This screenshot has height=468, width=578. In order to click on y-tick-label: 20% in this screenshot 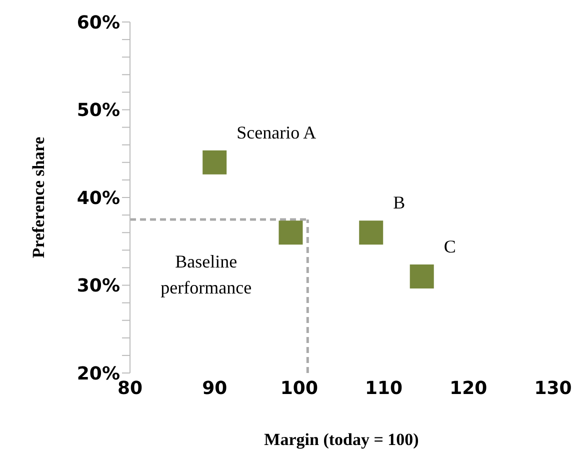, I will do `click(98, 373)`.